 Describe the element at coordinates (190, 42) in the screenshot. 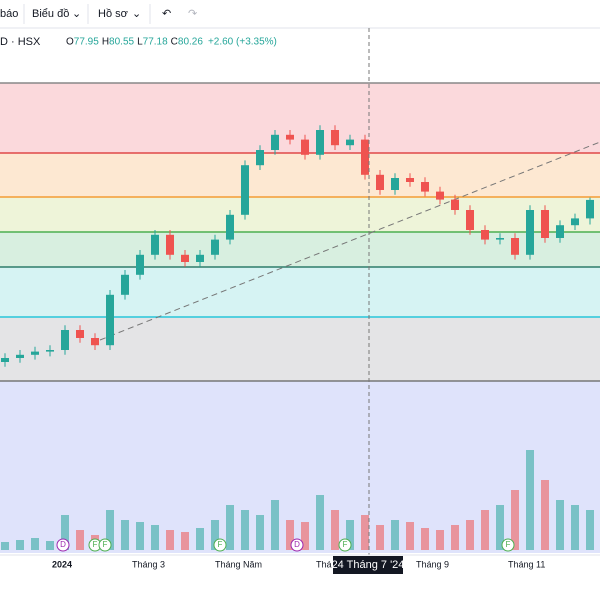

I see `ohlc-value: 80.26` at that location.